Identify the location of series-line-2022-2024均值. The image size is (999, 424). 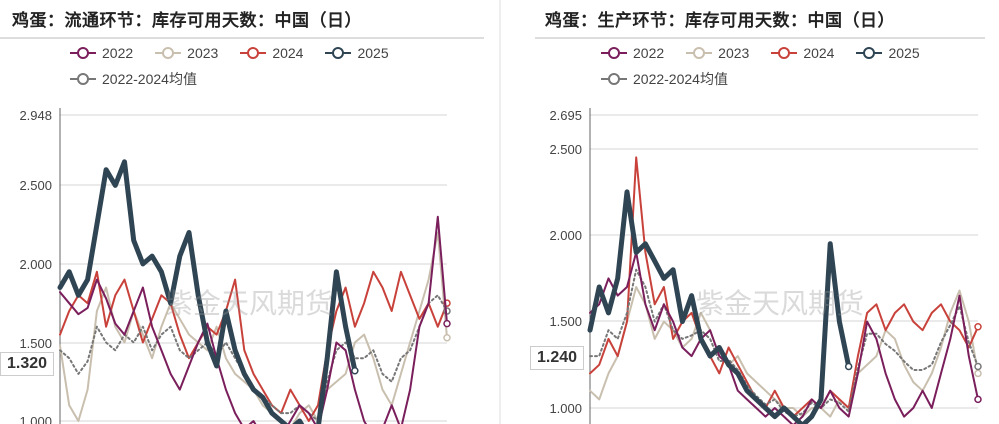
(784, 343).